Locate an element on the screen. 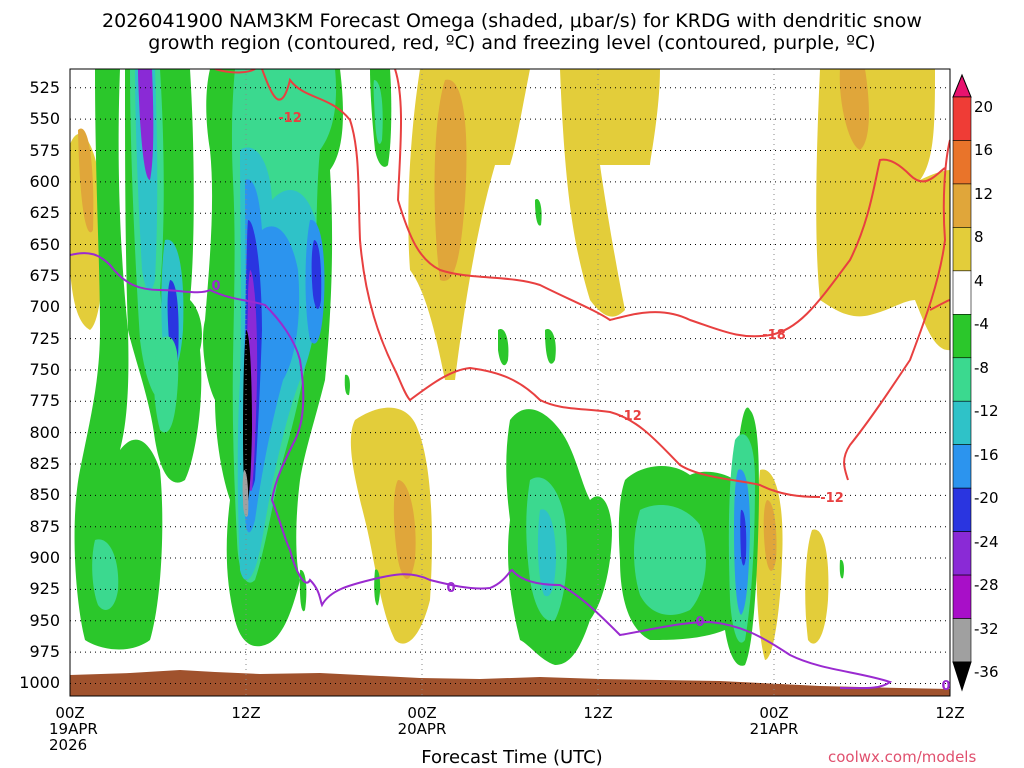 The image size is (1024, 768). y-tick-label: 650 is located at coordinates (44, 244).